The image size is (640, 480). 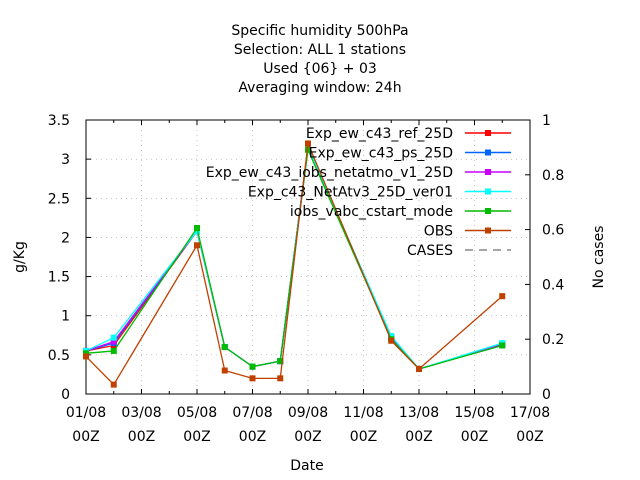 I want to click on legend-label: Exp_c43_NetAtv3_25D_ver01, so click(x=350, y=193).